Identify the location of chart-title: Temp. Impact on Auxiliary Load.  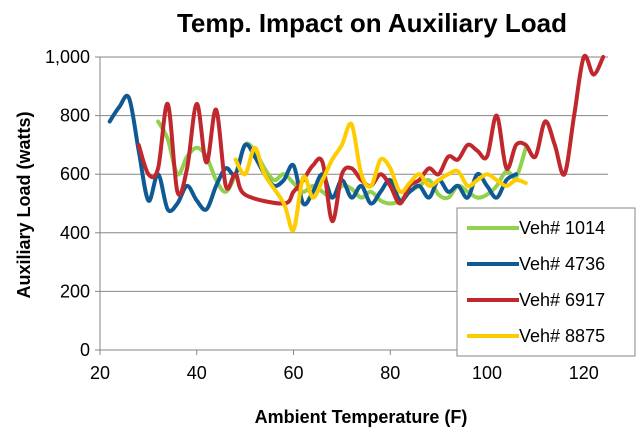
(372, 23).